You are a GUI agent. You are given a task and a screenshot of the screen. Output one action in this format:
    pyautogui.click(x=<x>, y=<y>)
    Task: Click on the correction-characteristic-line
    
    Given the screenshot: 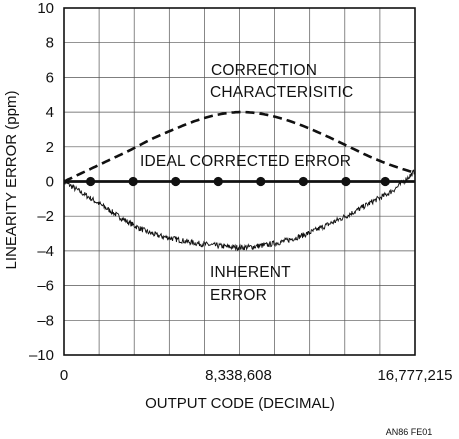 What is the action you would take?
    pyautogui.click(x=239, y=146)
    